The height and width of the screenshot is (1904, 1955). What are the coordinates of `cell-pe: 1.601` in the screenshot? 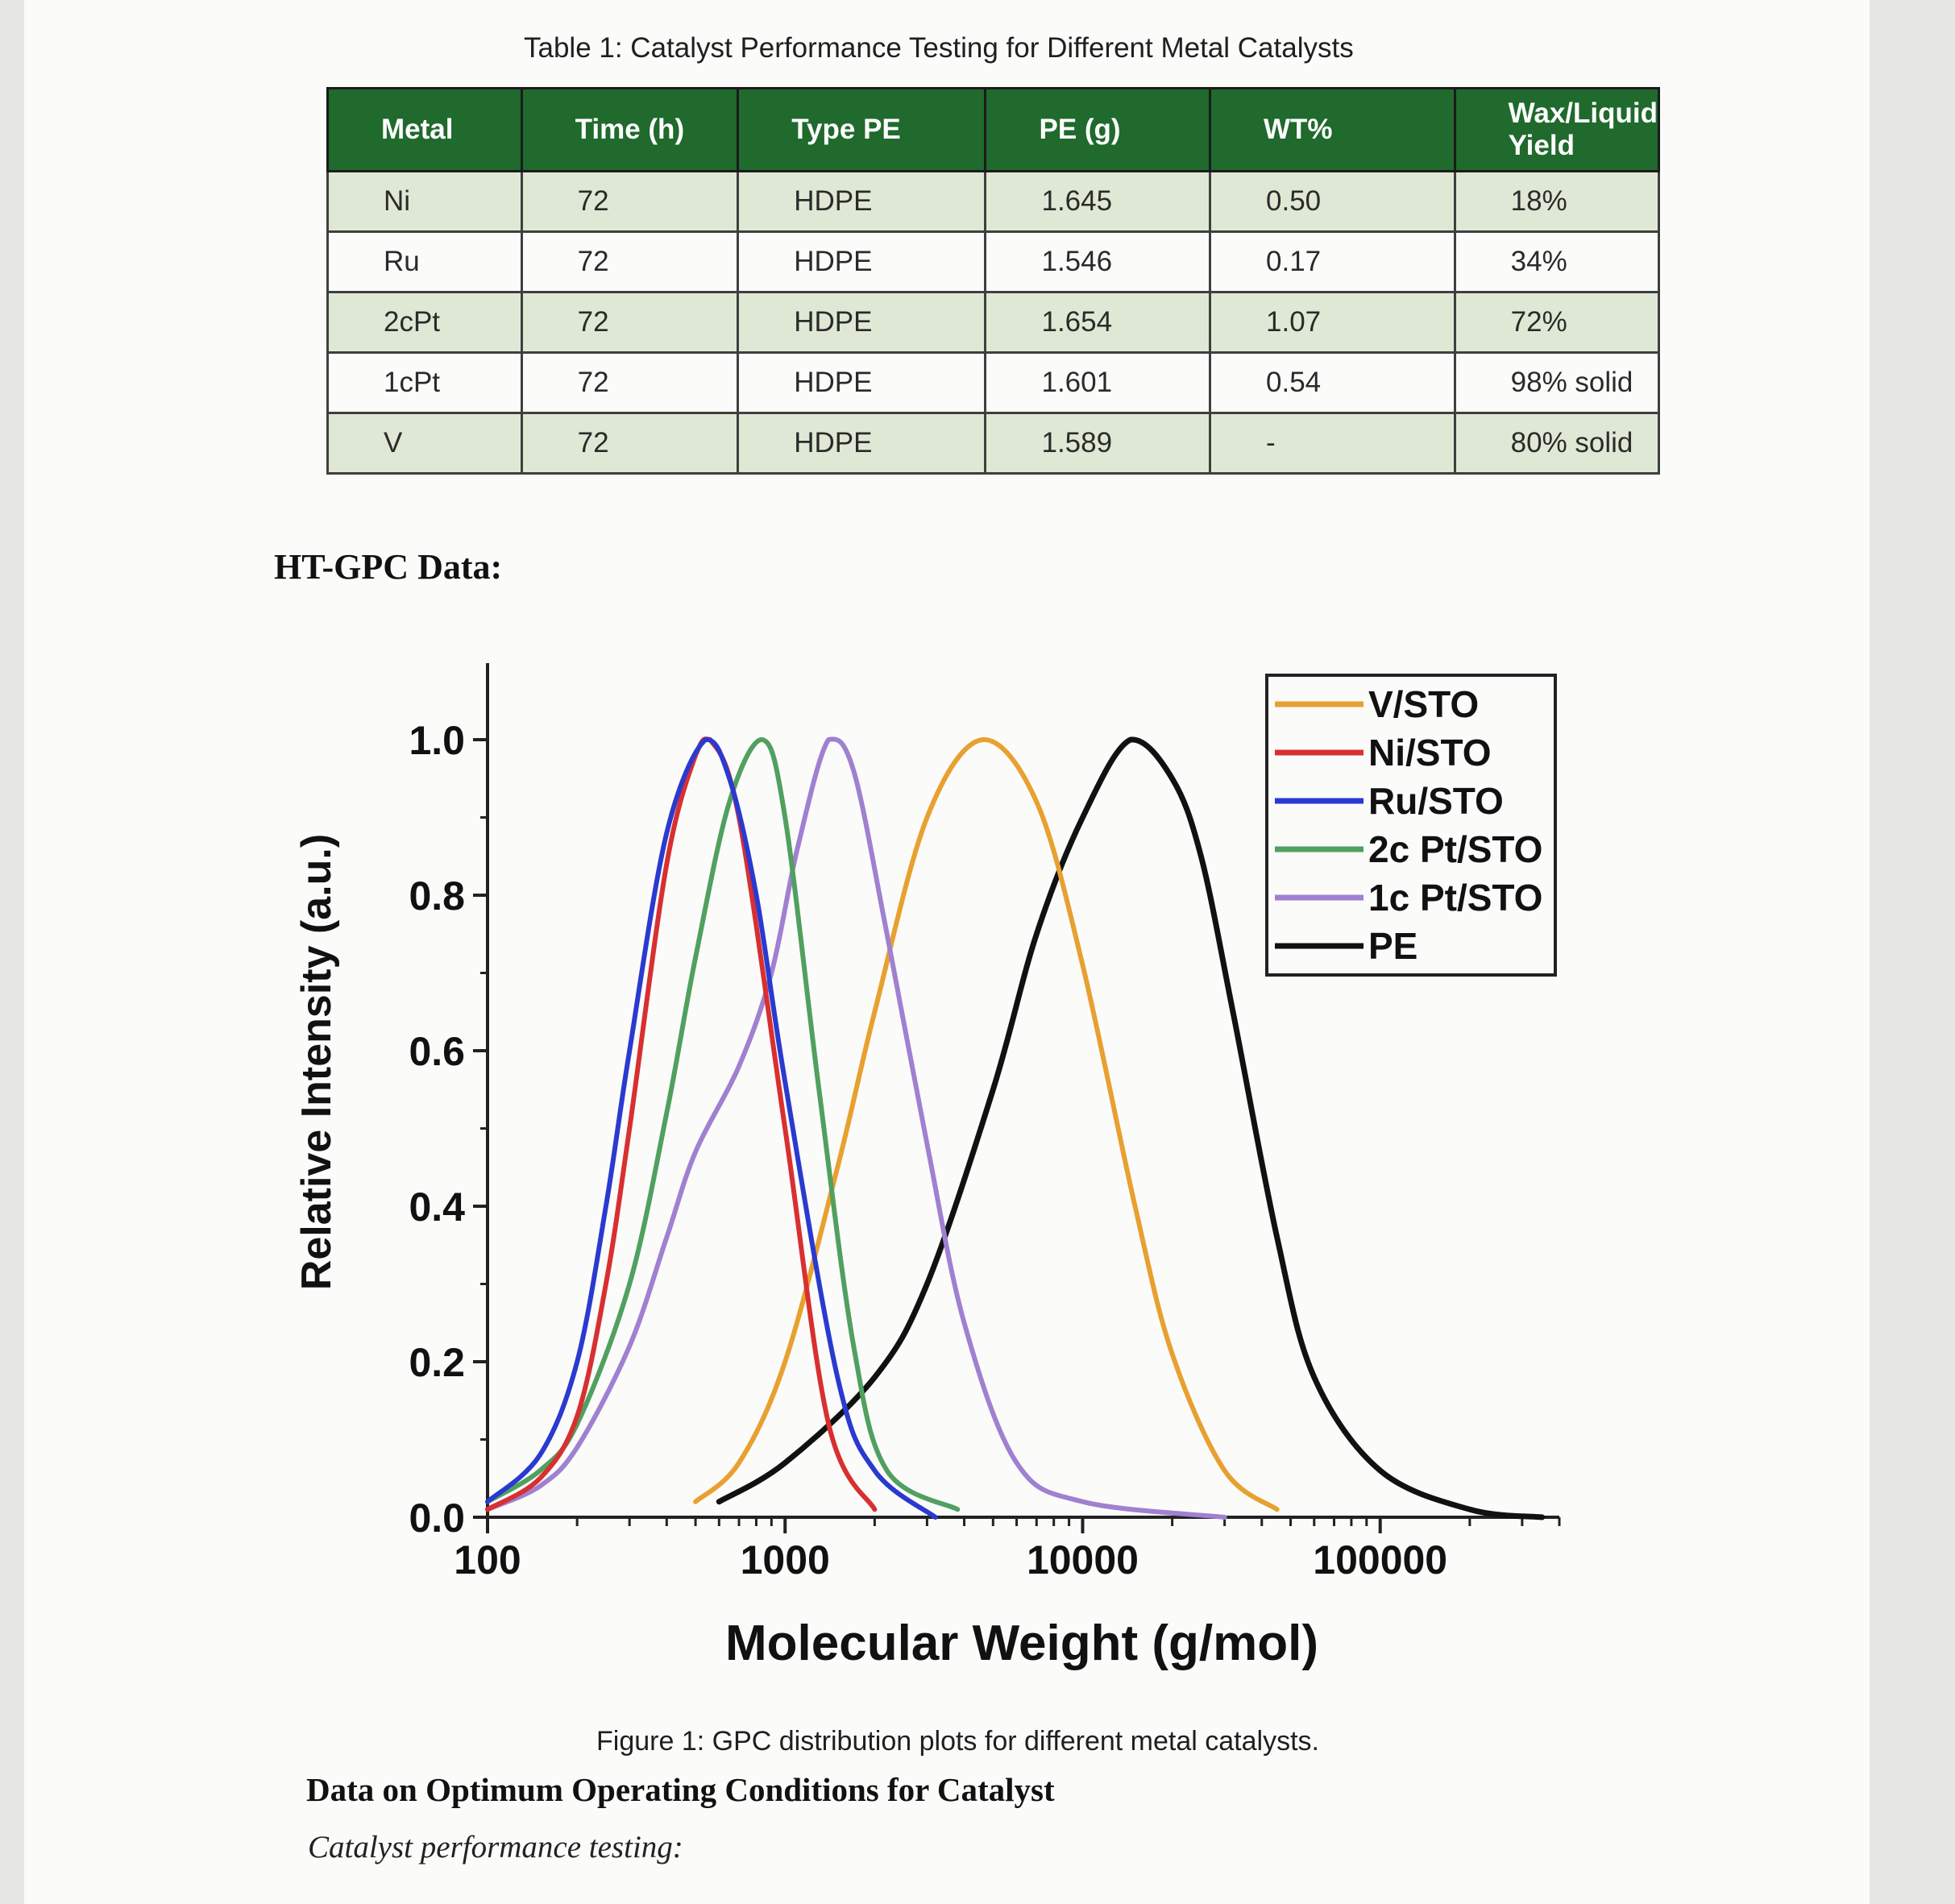 It's located at (1097, 382).